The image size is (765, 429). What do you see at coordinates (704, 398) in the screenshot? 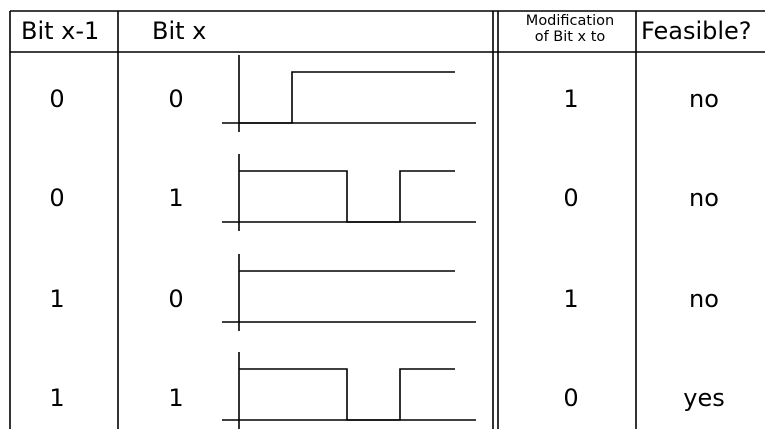
I see `row-4-feasible: yes` at bounding box center [704, 398].